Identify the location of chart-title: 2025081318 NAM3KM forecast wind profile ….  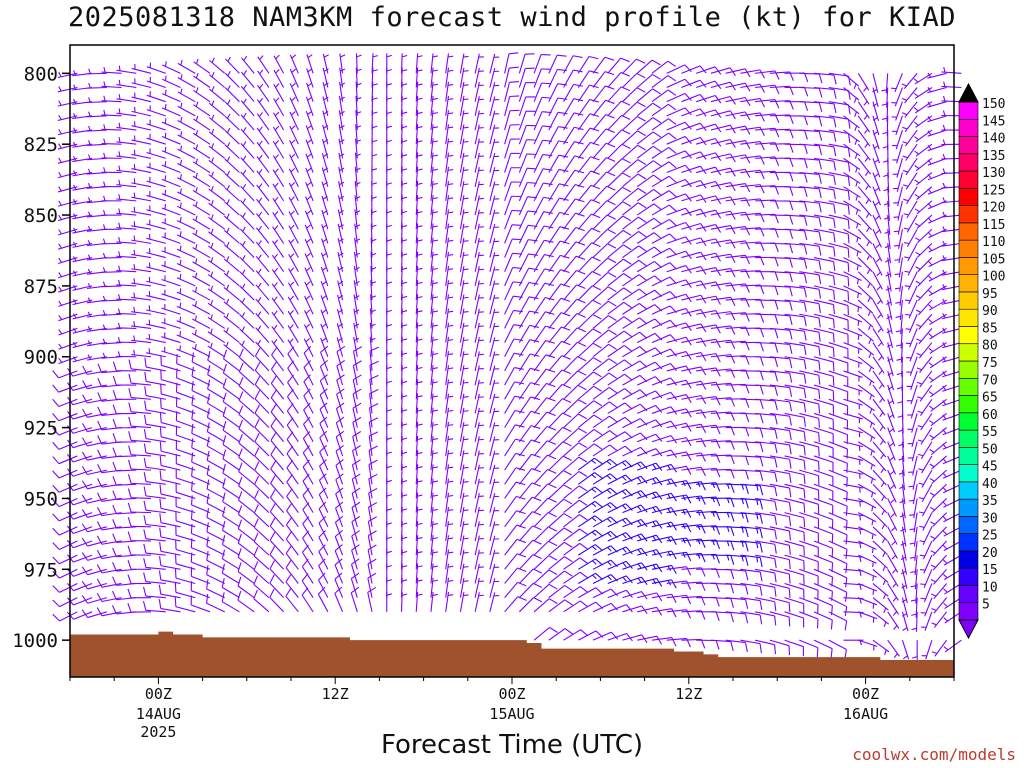
(512, 17).